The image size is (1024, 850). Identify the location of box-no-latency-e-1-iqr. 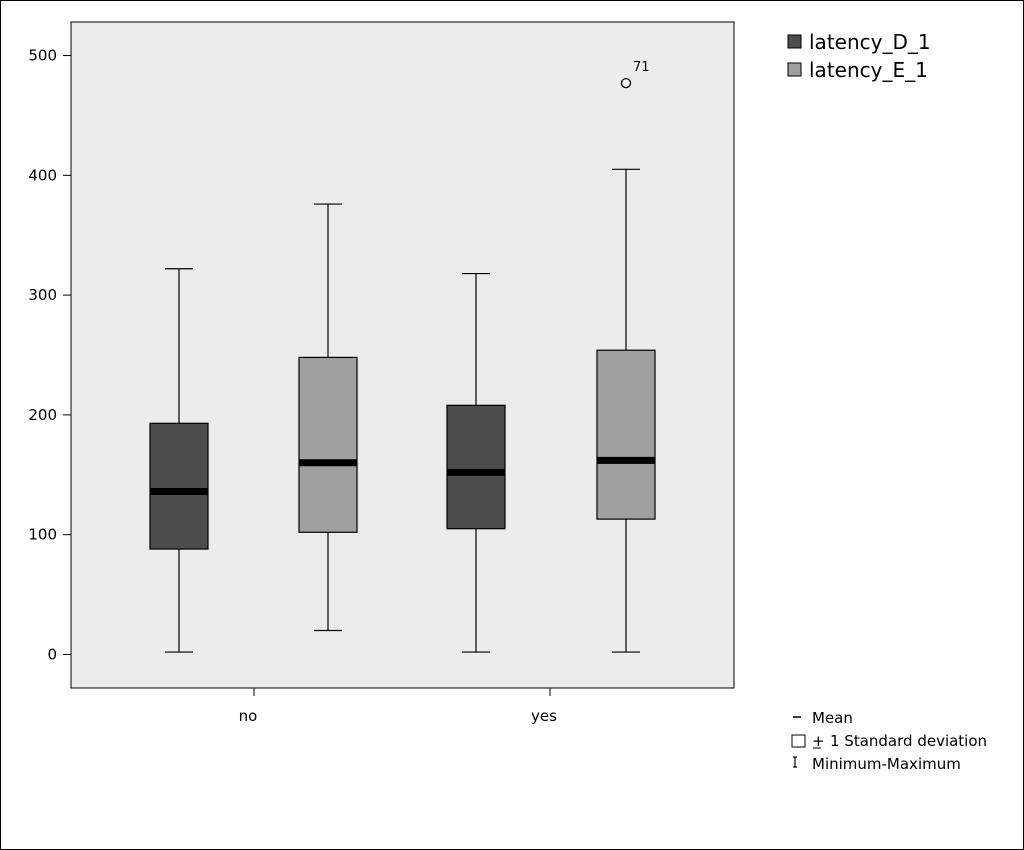
(328, 444).